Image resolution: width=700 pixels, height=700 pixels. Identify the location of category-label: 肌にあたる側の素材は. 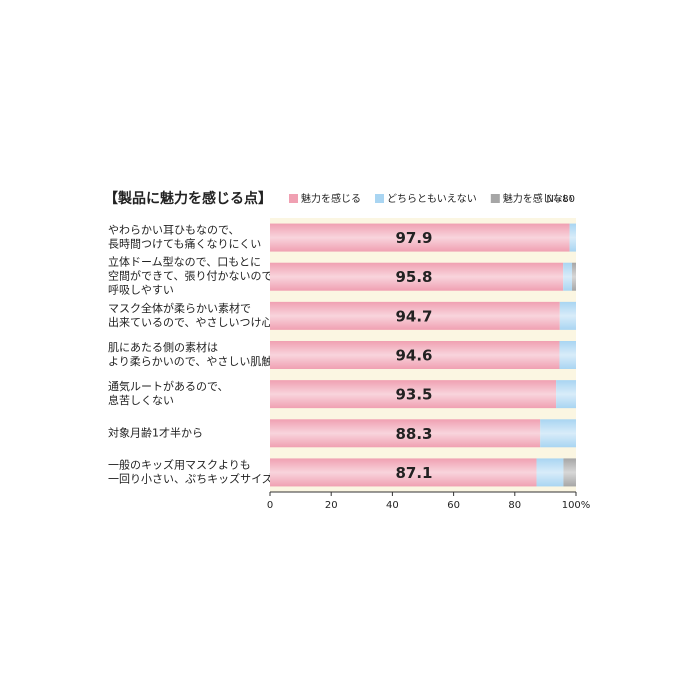
(163, 347).